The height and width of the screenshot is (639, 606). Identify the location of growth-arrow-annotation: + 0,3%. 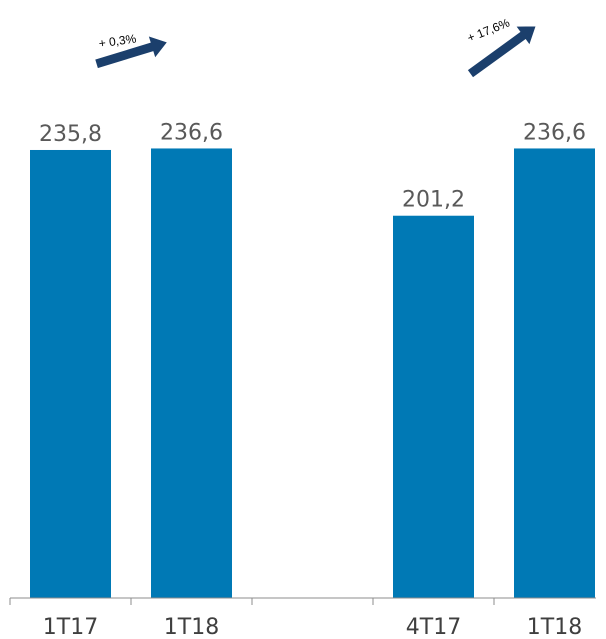
(131, 50).